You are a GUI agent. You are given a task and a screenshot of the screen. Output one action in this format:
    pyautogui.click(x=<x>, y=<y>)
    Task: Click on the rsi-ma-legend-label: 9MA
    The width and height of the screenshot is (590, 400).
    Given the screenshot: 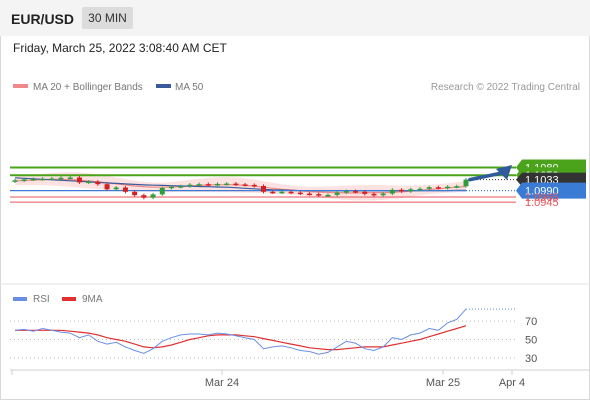 What is the action you would take?
    pyautogui.click(x=92, y=299)
    